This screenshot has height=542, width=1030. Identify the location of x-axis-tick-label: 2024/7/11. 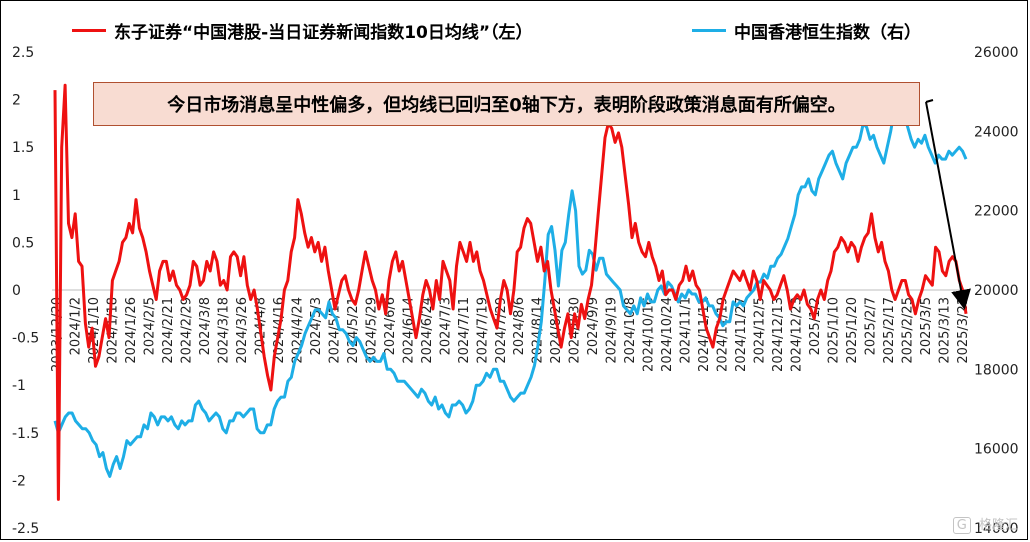
(464, 330).